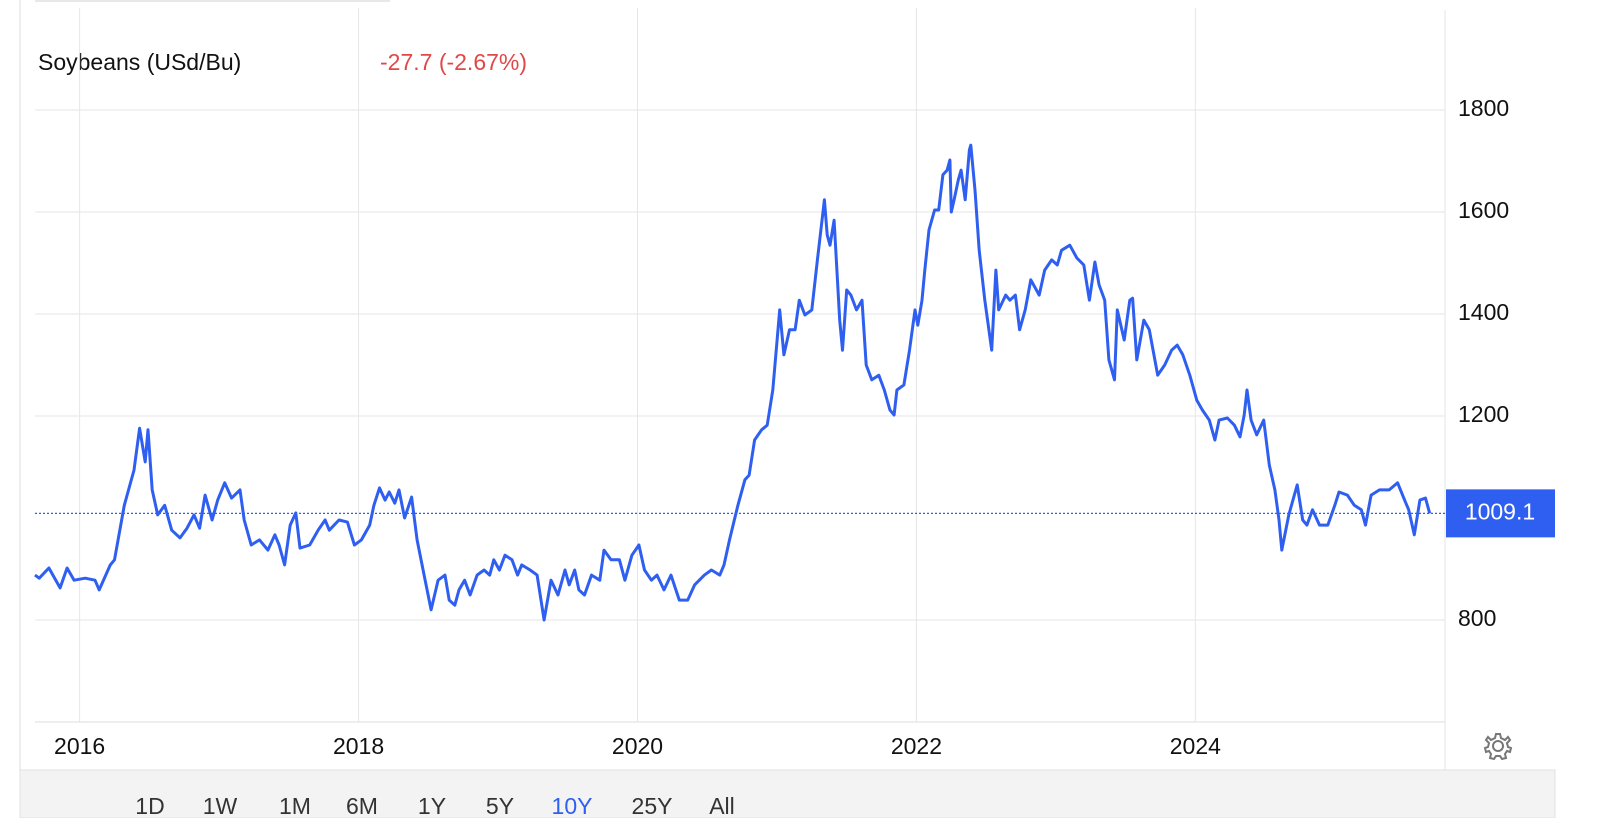 This screenshot has width=1600, height=818. I want to click on y-tick-label: 1600, so click(1483, 210).